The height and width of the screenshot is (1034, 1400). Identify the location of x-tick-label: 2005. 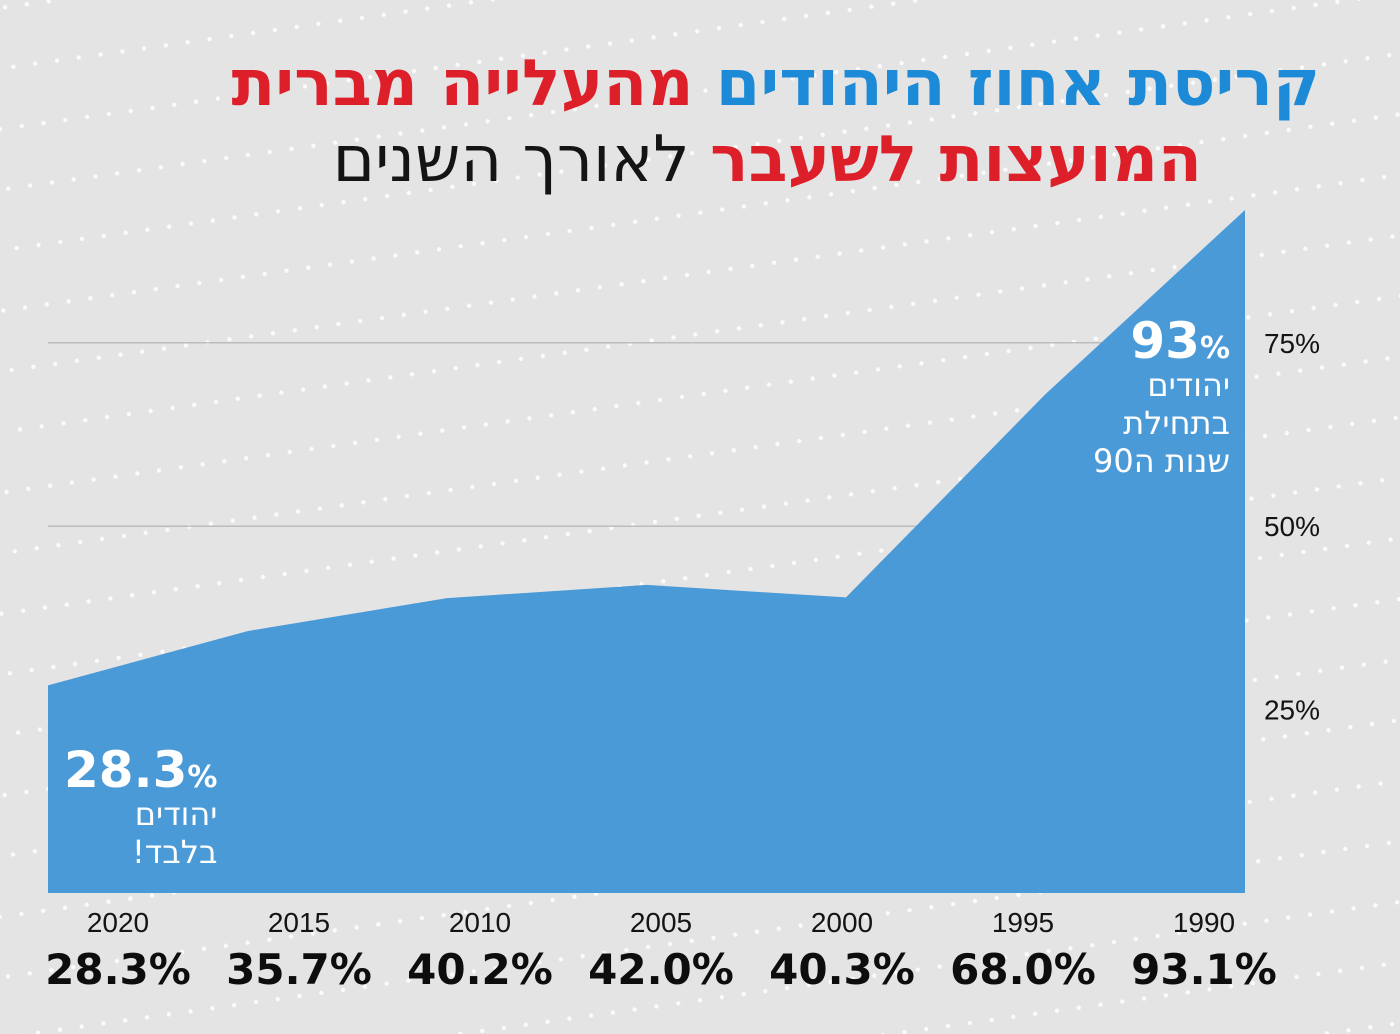
(661, 922).